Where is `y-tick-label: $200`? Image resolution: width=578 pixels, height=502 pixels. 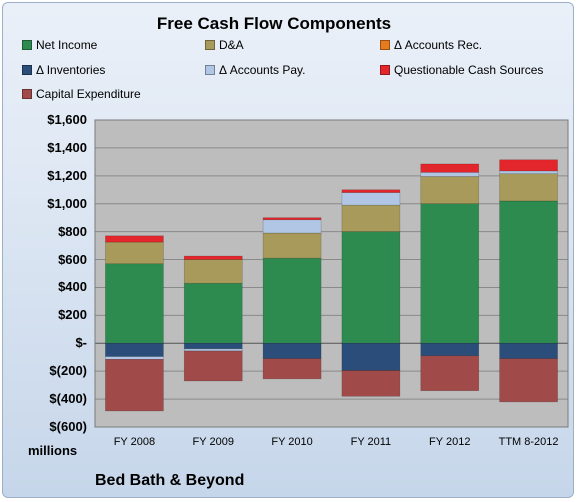
y-tick-label: $200 is located at coordinates (72, 315).